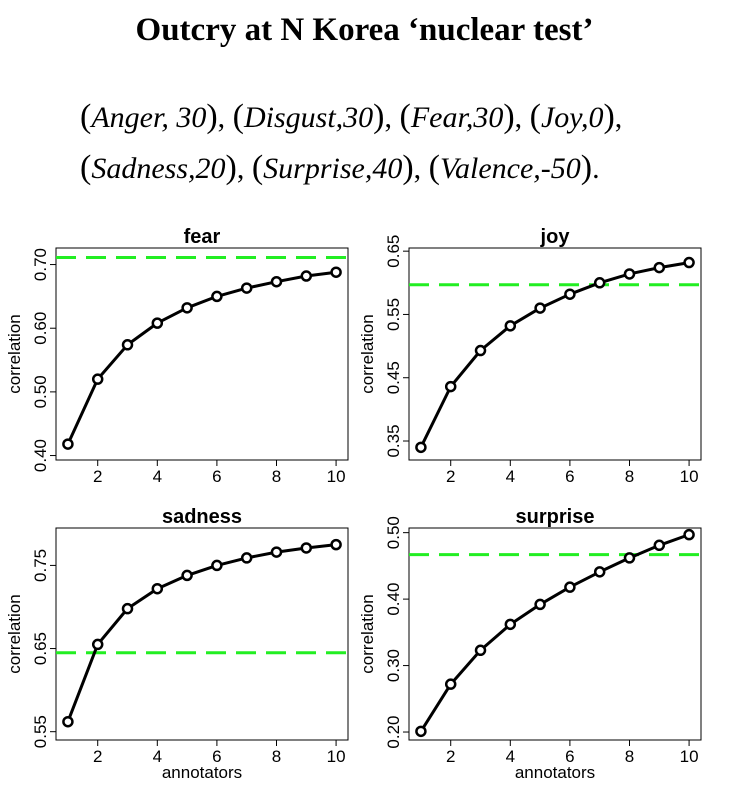  What do you see at coordinates (139, 168) in the screenshot?
I see `score-name: Sadness` at bounding box center [139, 168].